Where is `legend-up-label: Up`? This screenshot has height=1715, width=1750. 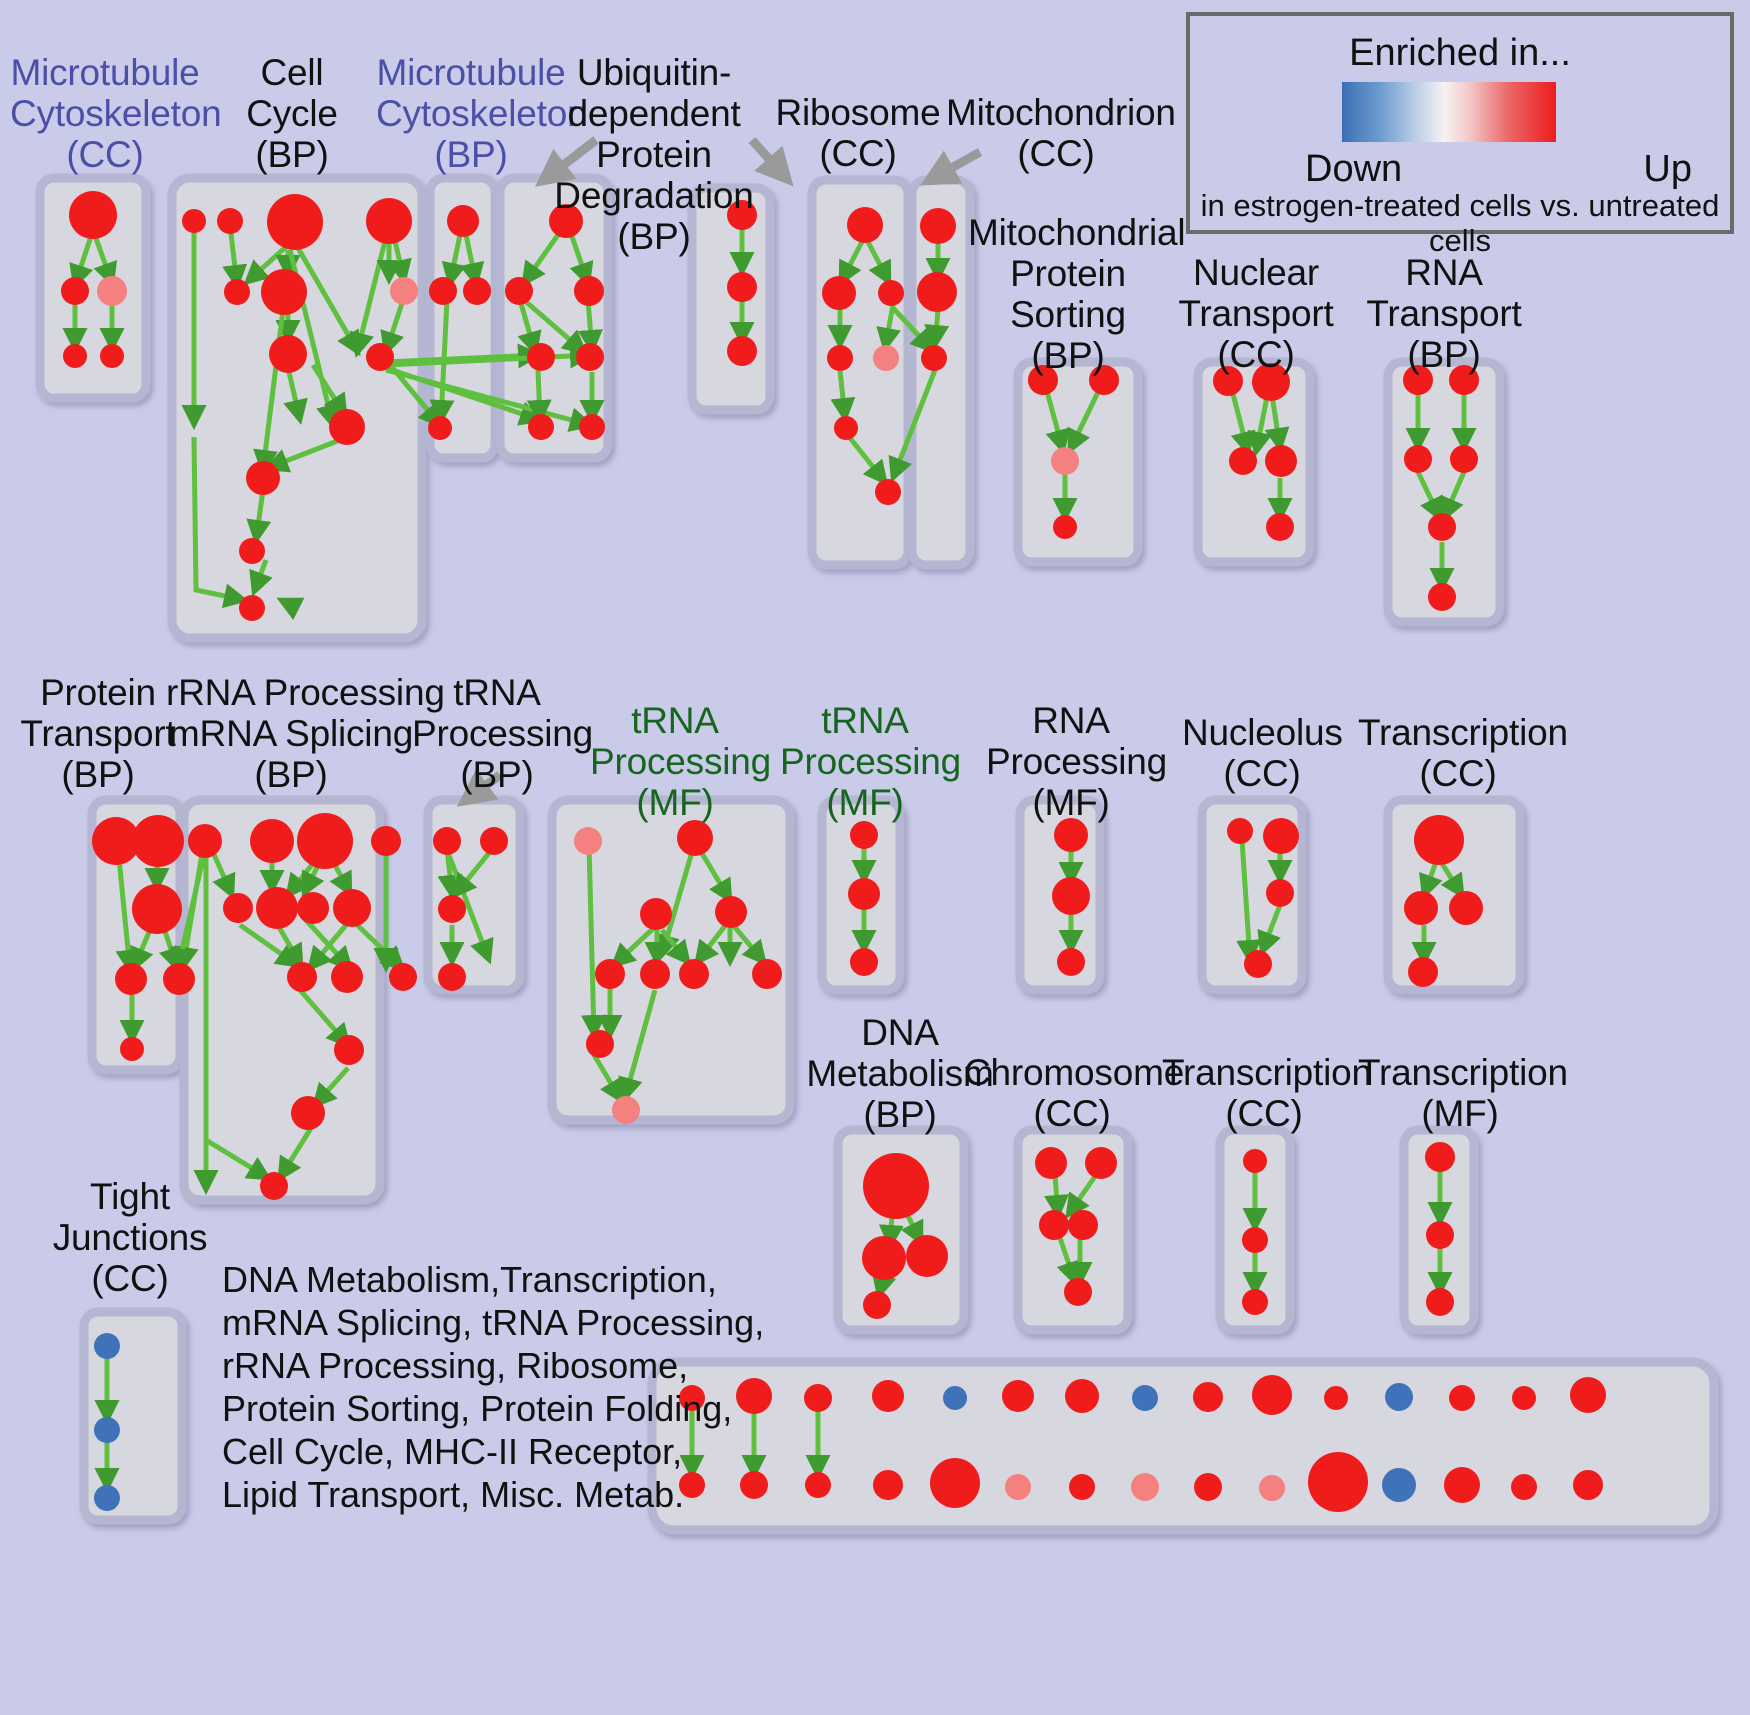
legend-up-label: Up is located at coordinates (1667, 169).